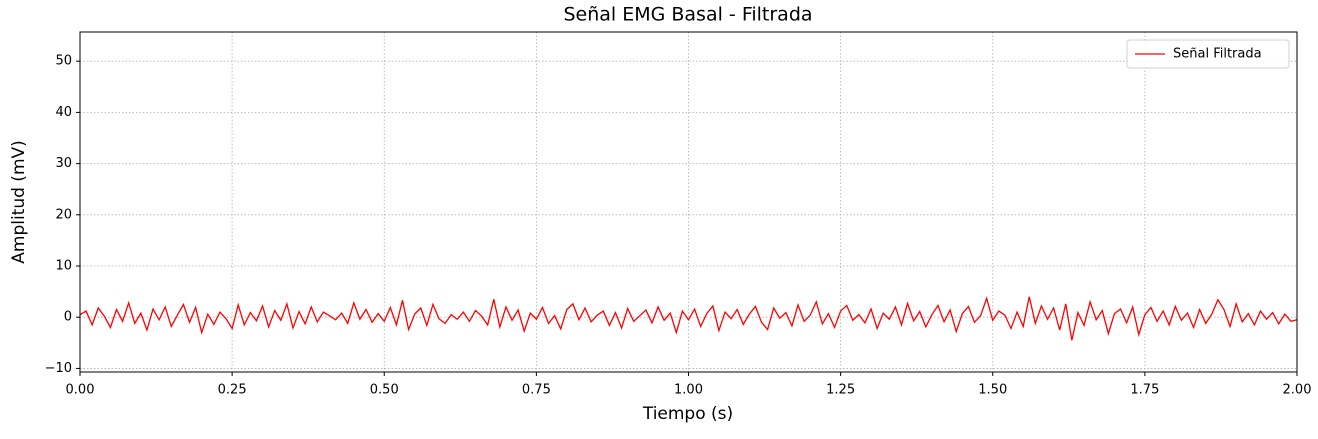 The width and height of the screenshot is (1318, 439). I want to click on y-tick-label: 20, so click(63, 214).